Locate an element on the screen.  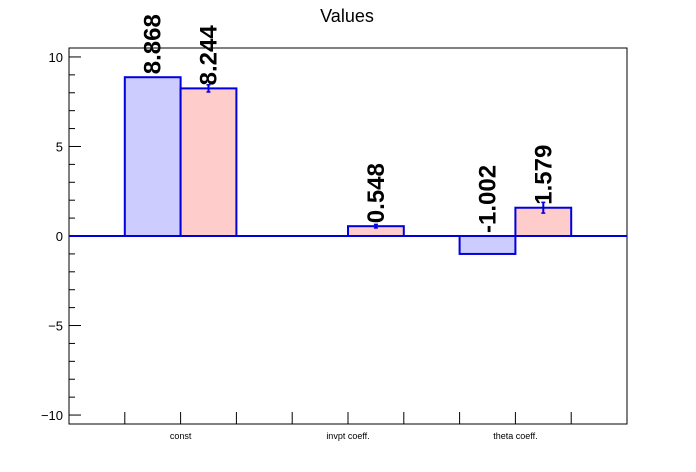
data-label: 0.548 is located at coordinates (376, 193).